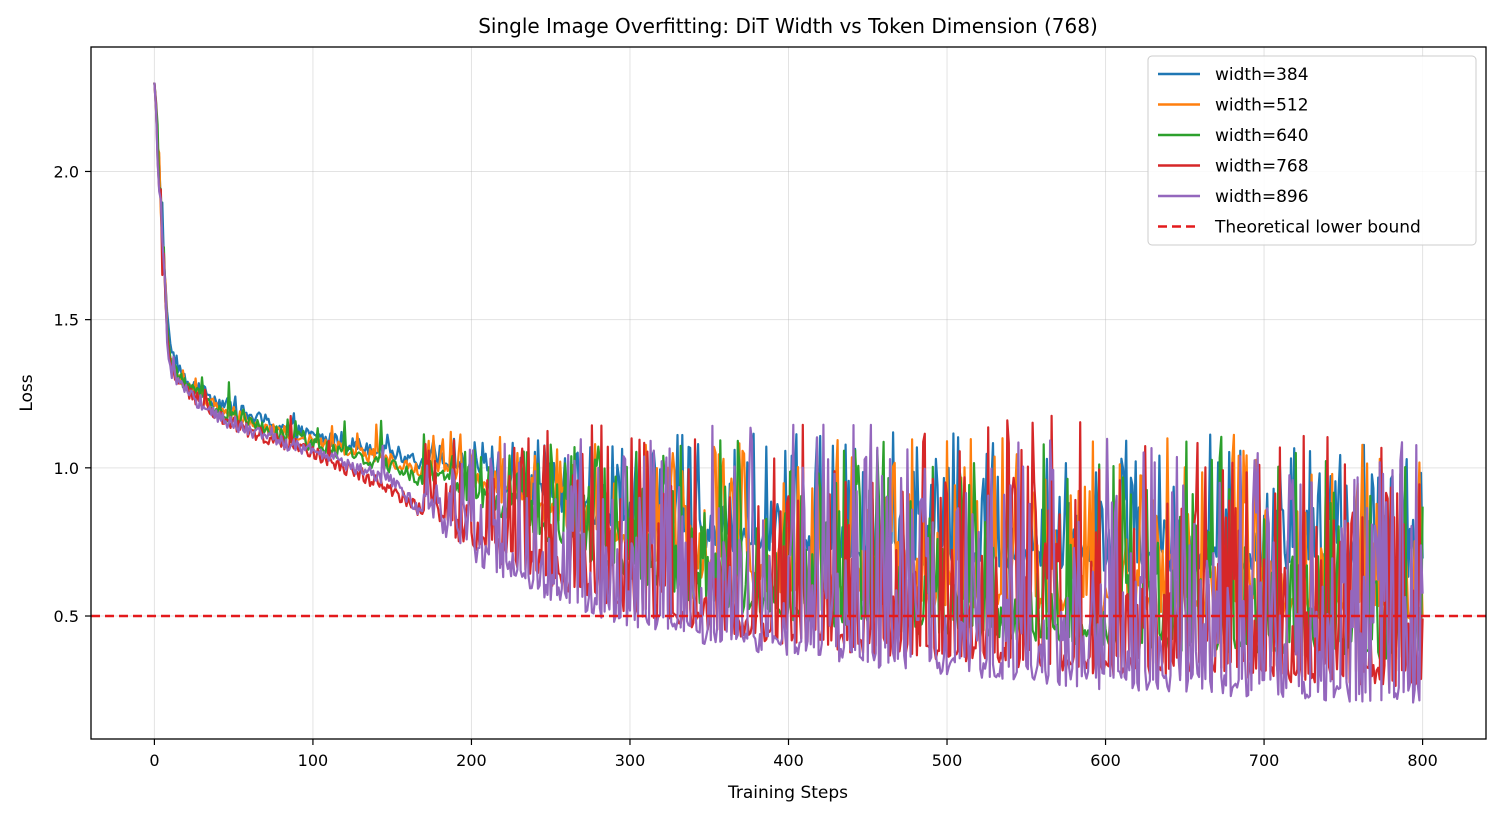 This screenshot has height=817, width=1501. I want to click on x-axis-ticks: 0 100 200 300 400 500 600 700 800, so click(793, 754).